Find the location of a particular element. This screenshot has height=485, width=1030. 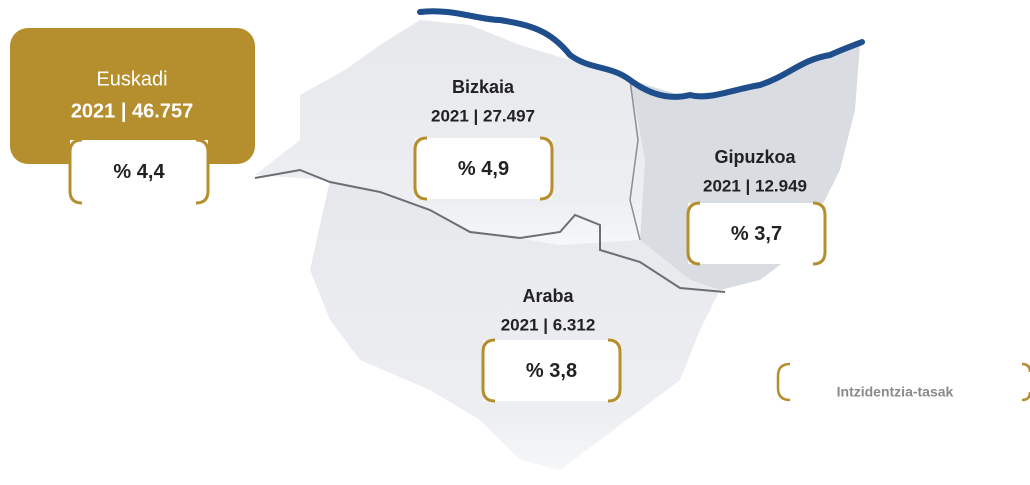

region-figure: 2021 | 12.949 is located at coordinates (755, 185).